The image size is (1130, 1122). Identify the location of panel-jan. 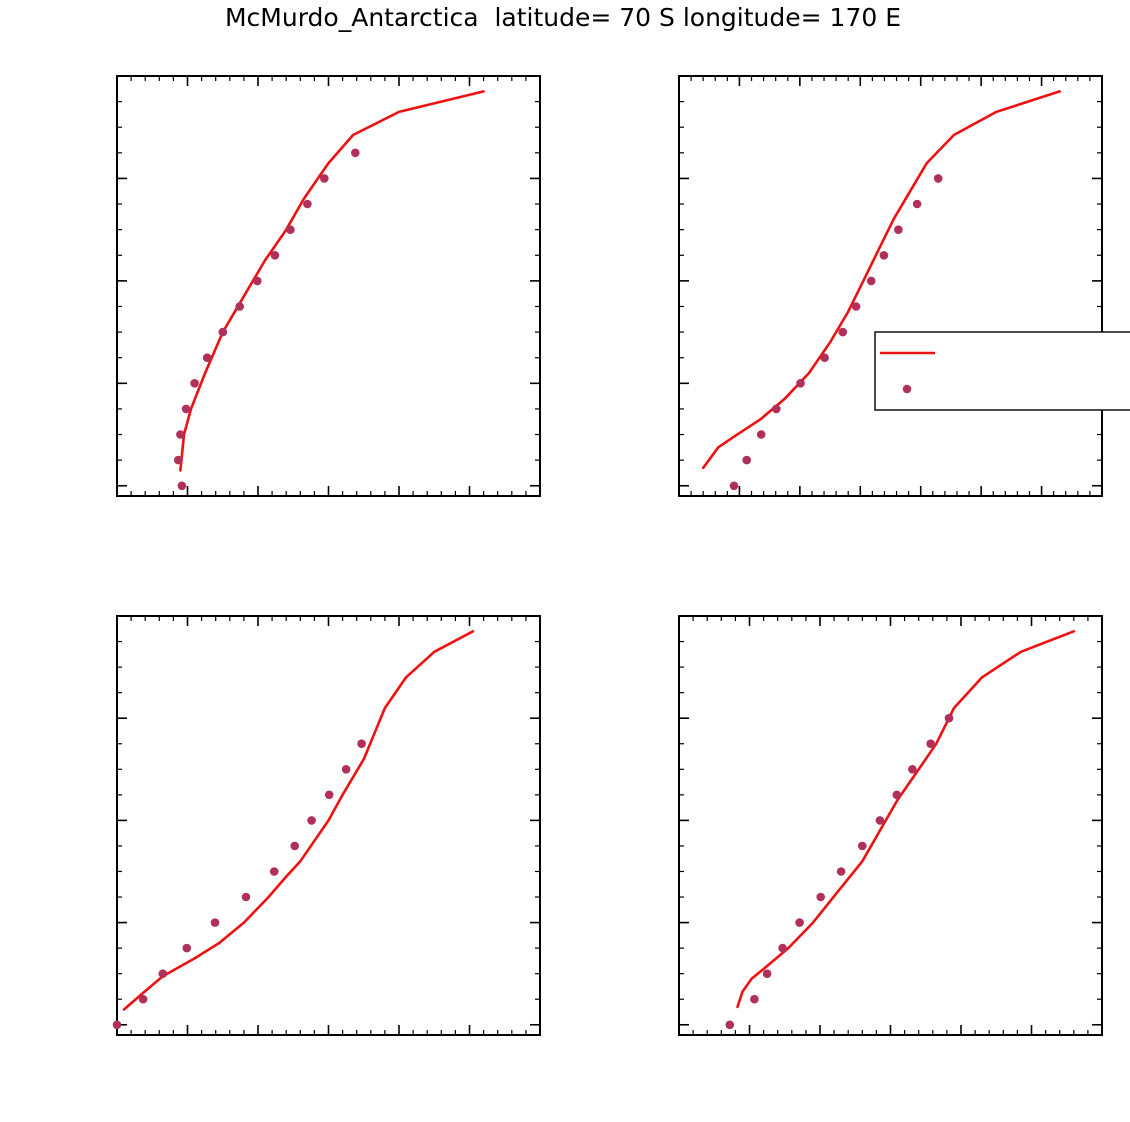
(328, 286).